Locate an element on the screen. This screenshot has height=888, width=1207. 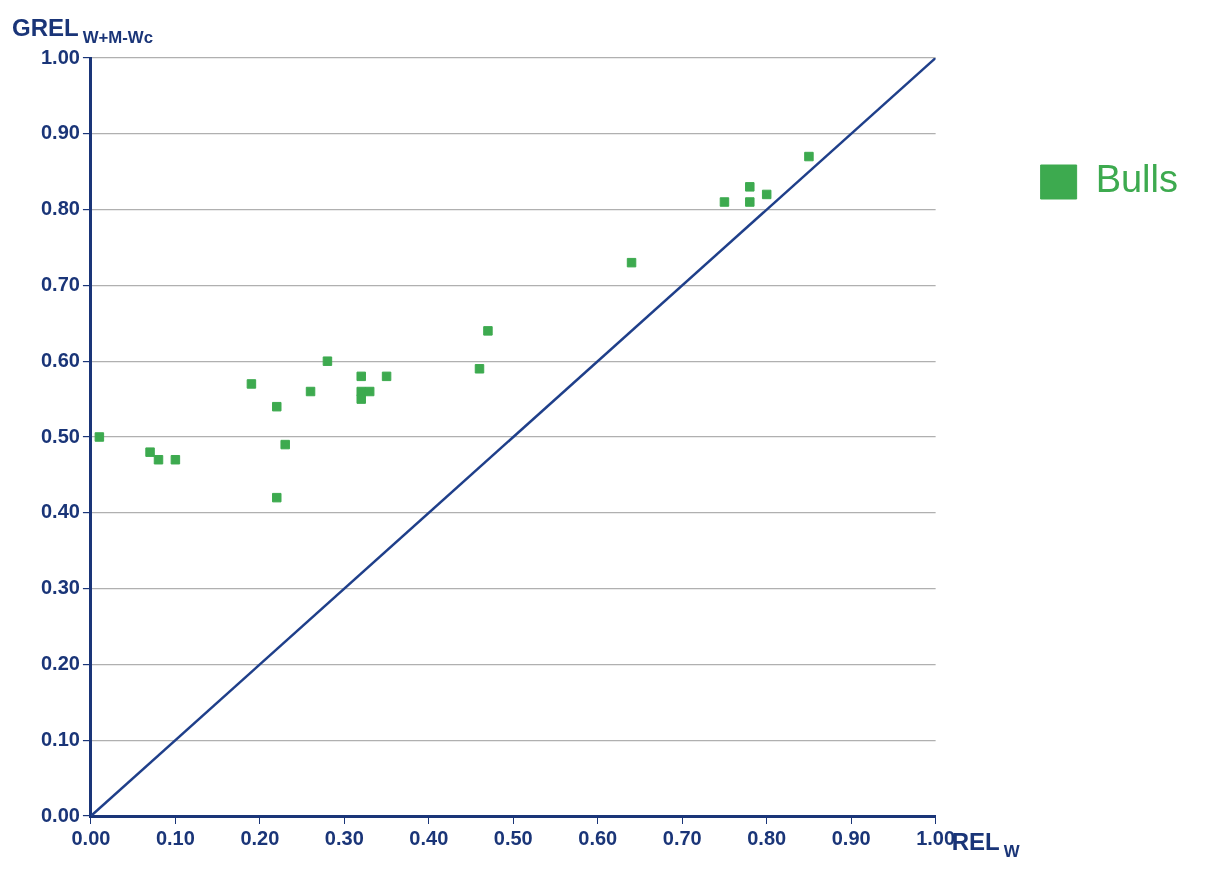
x-tick-label: 0.60 is located at coordinates (598, 837).